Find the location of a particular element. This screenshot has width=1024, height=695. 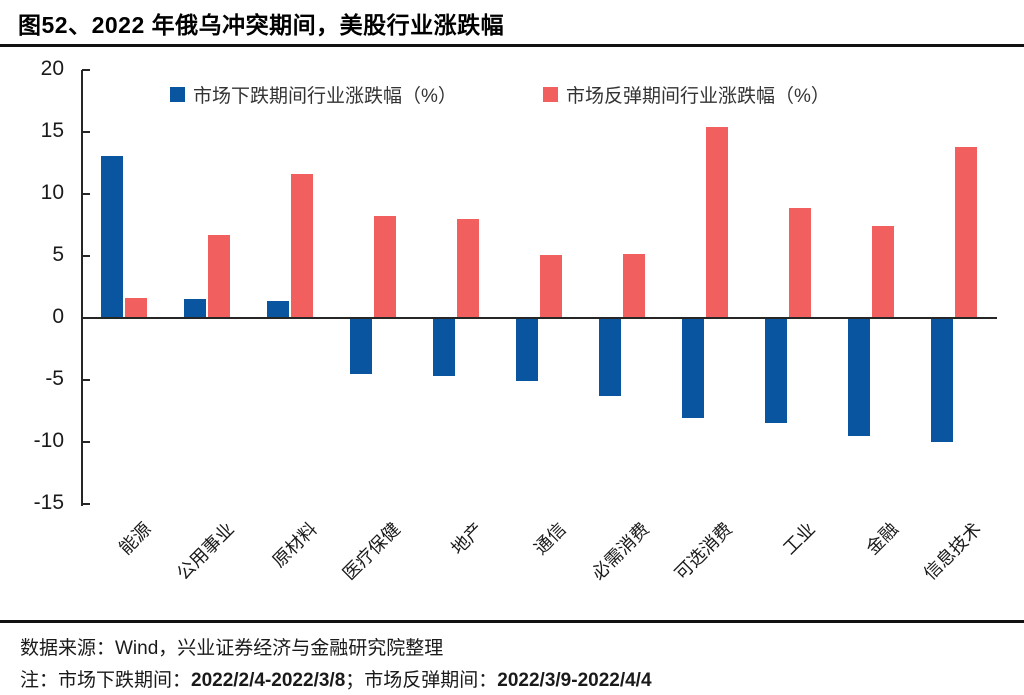

legend-item-rebound: 市场反弹期间行业涨跌幅（%） is located at coordinates (686, 94).